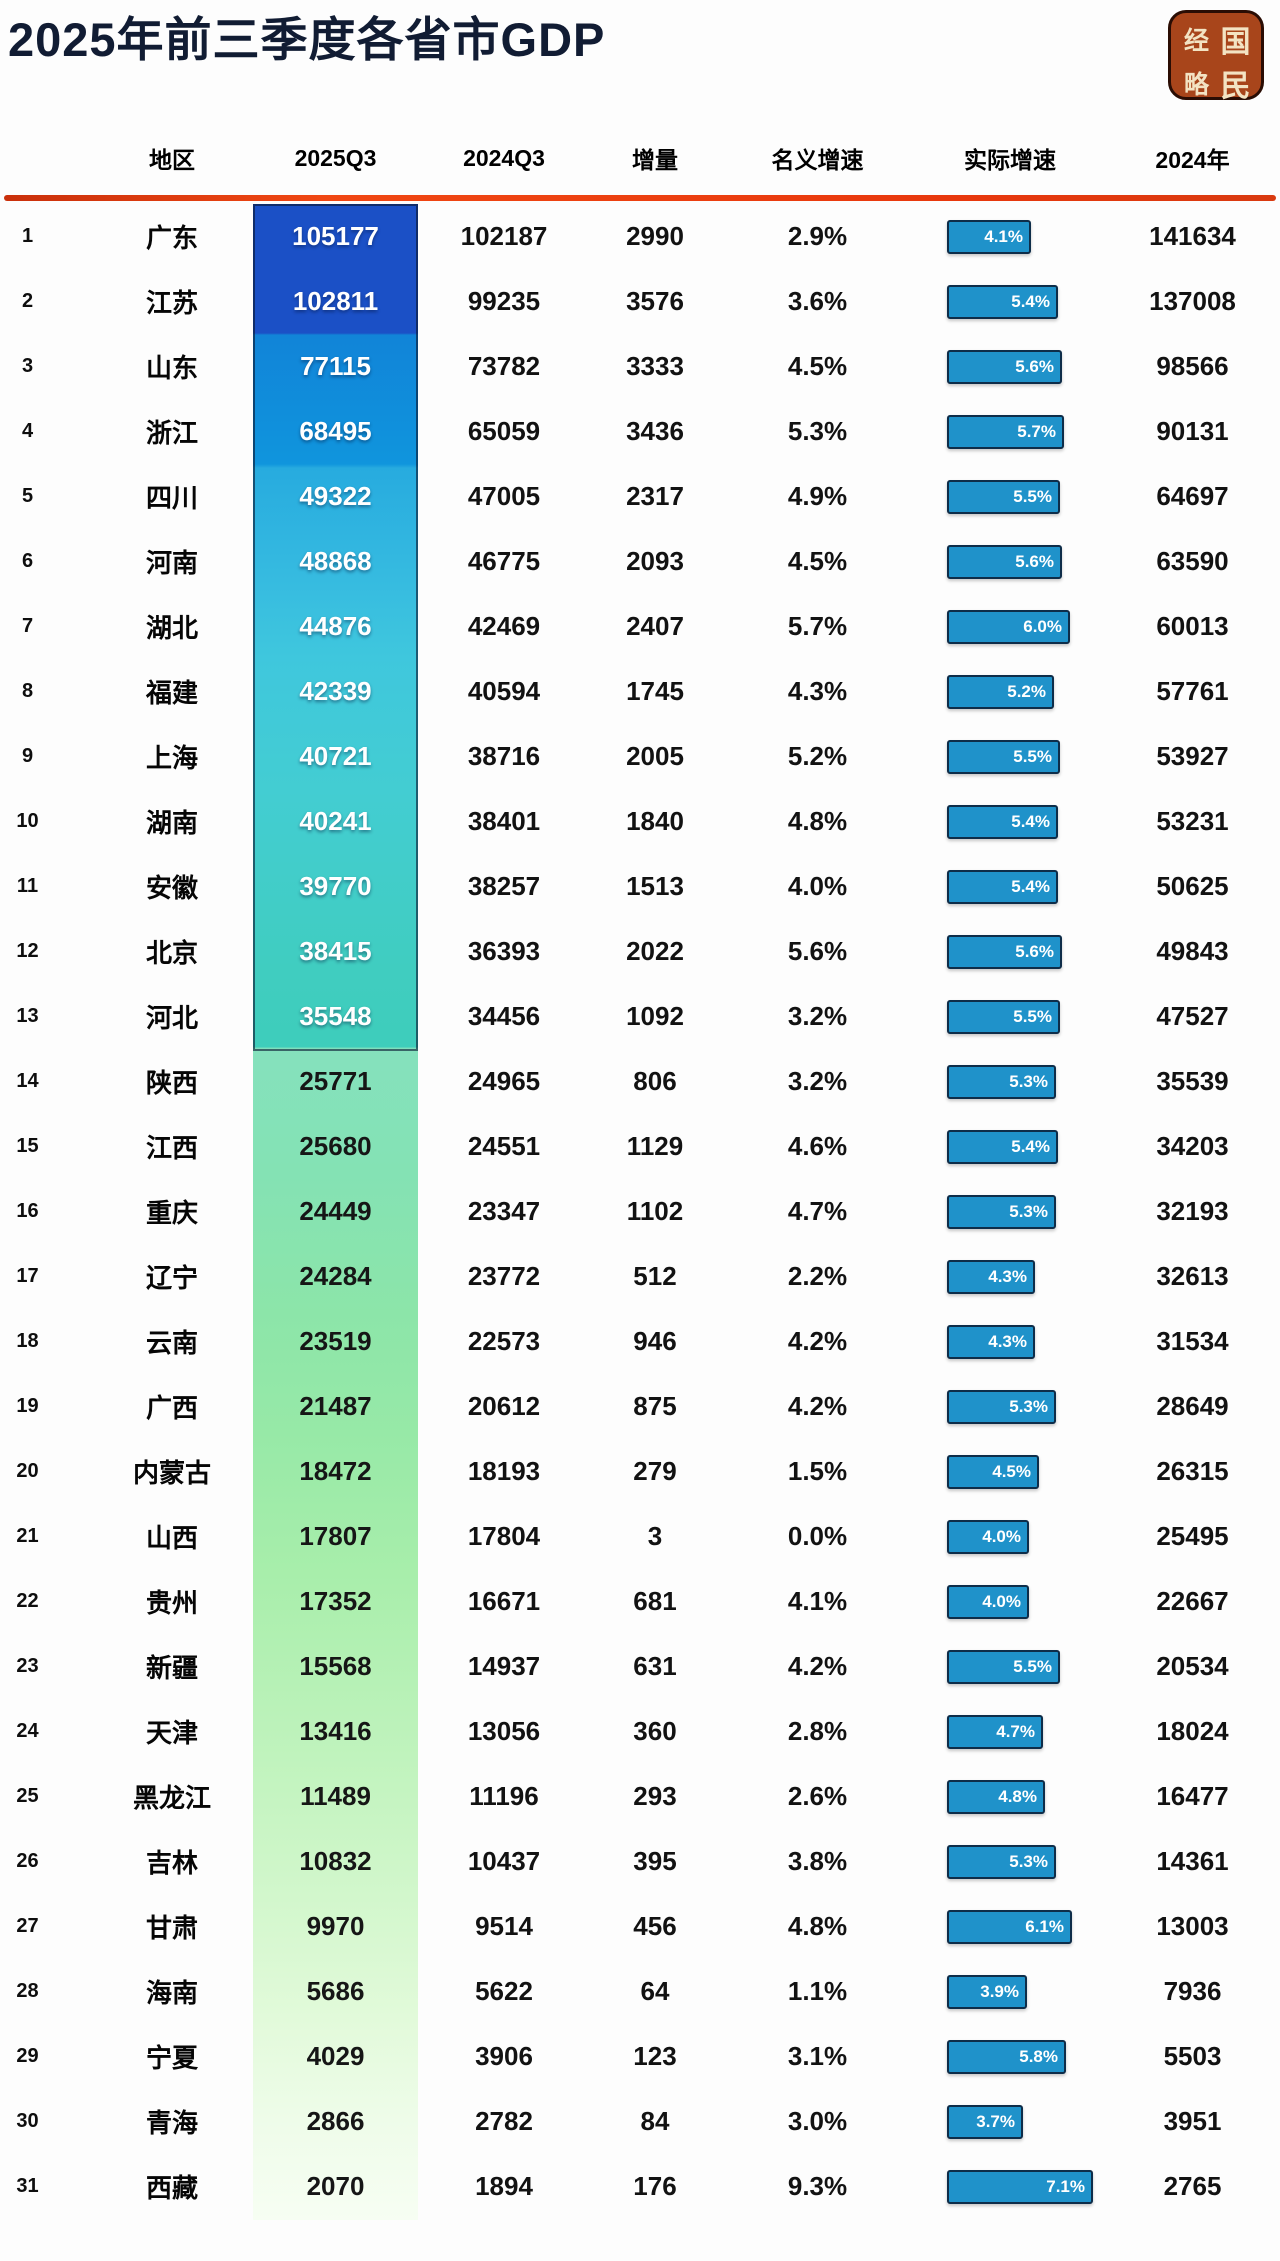 The image size is (1280, 2261). What do you see at coordinates (1010, 366) in the screenshot?
I see `real-growth-cell: 5.6%` at bounding box center [1010, 366].